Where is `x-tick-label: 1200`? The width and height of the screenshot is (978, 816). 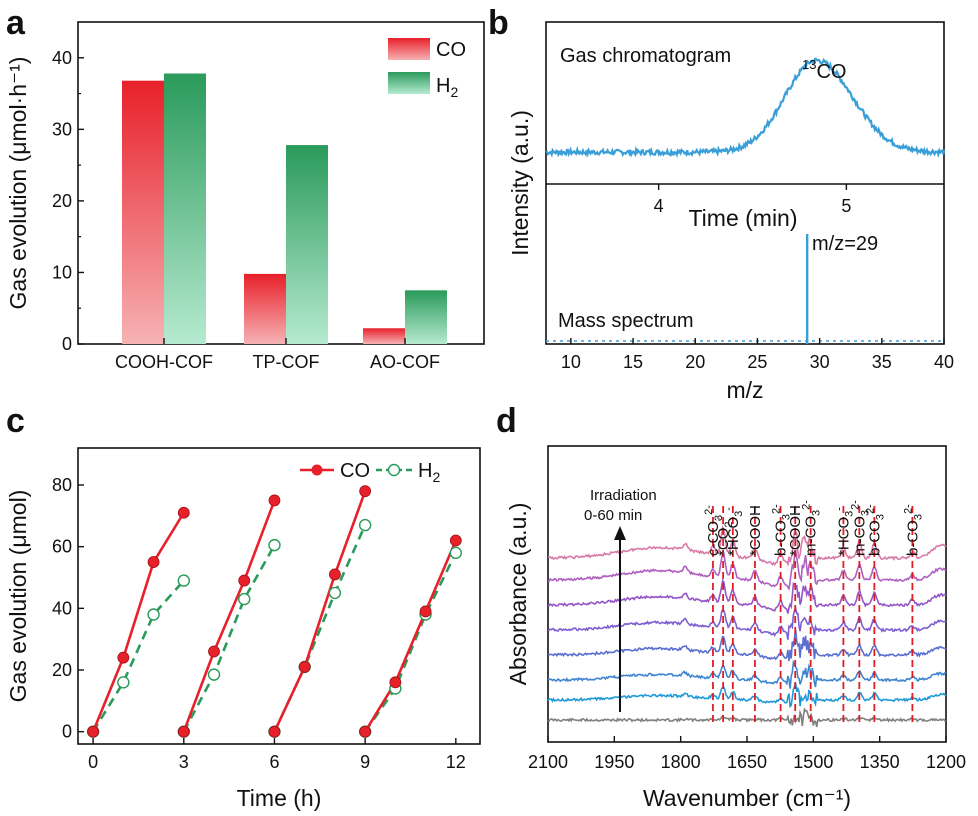
x-tick-label: 1200 is located at coordinates (946, 762).